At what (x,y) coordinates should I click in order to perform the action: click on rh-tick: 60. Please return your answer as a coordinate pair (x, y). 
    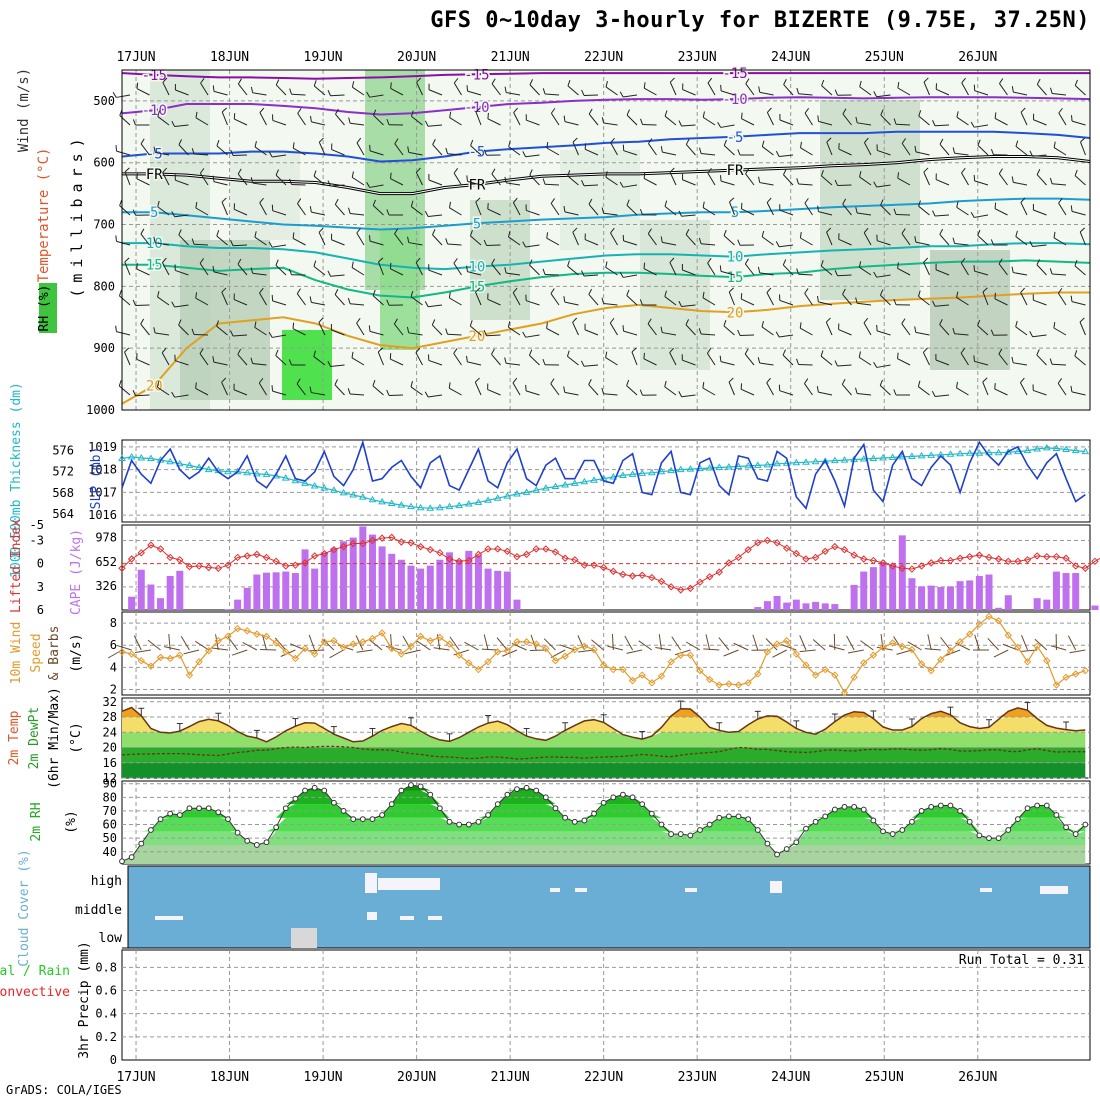
    Looking at the image, I should click on (110, 825).